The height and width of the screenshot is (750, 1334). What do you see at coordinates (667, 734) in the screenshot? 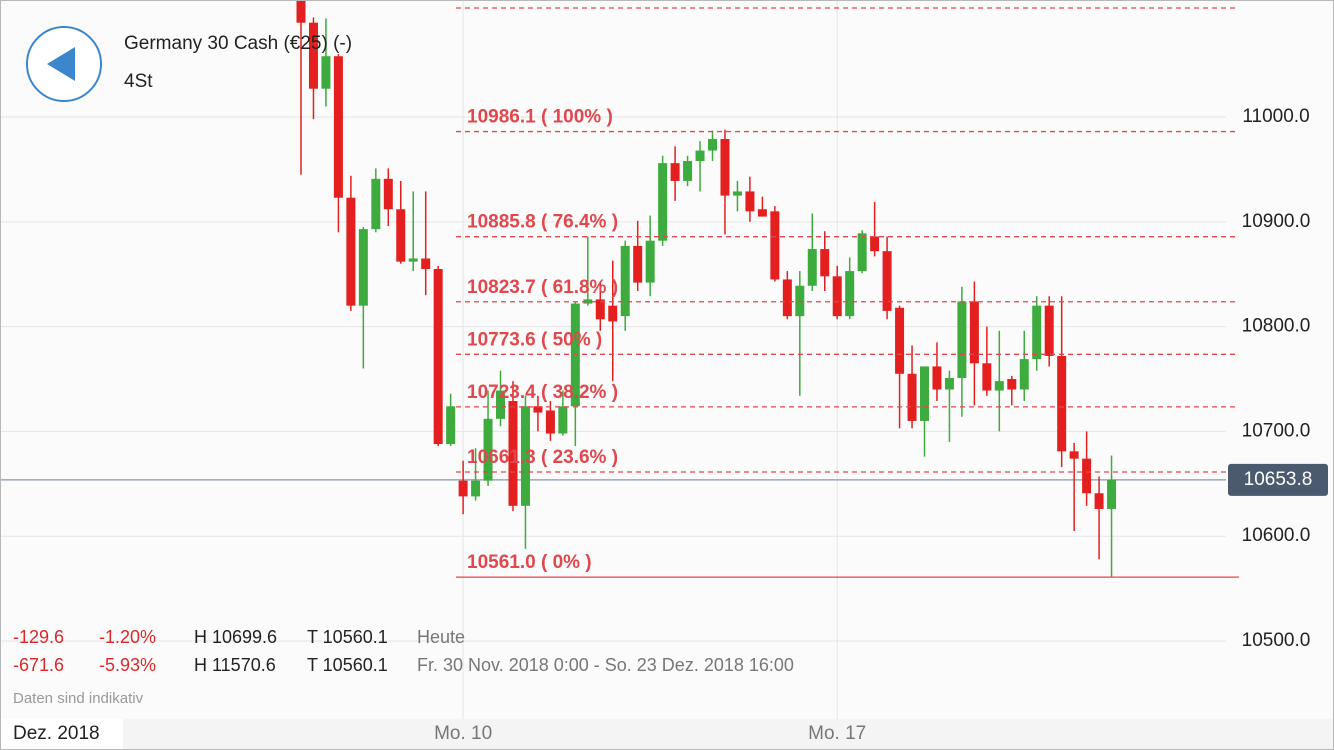
I see `x-axis-band` at bounding box center [667, 734].